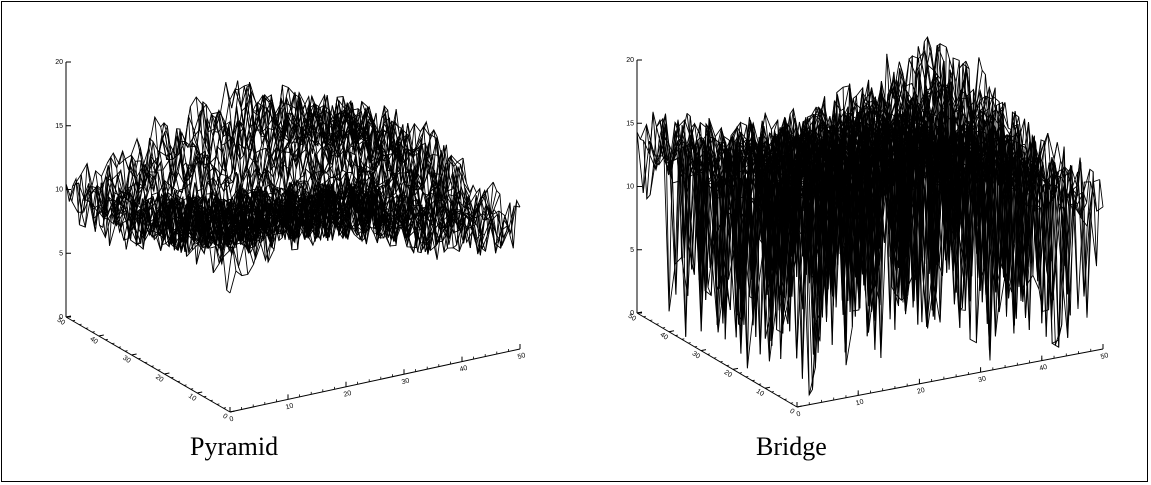  I want to click on bridge-caption: Bridge, so click(791, 446).